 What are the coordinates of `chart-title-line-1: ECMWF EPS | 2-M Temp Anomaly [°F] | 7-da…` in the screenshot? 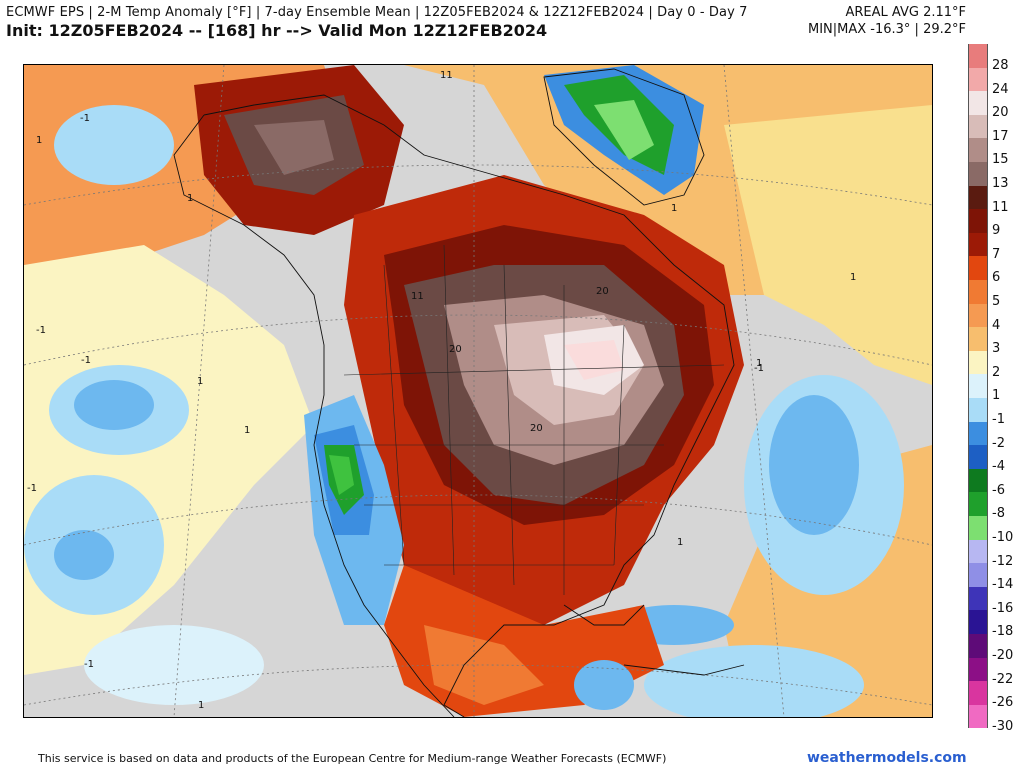 It's located at (377, 12).